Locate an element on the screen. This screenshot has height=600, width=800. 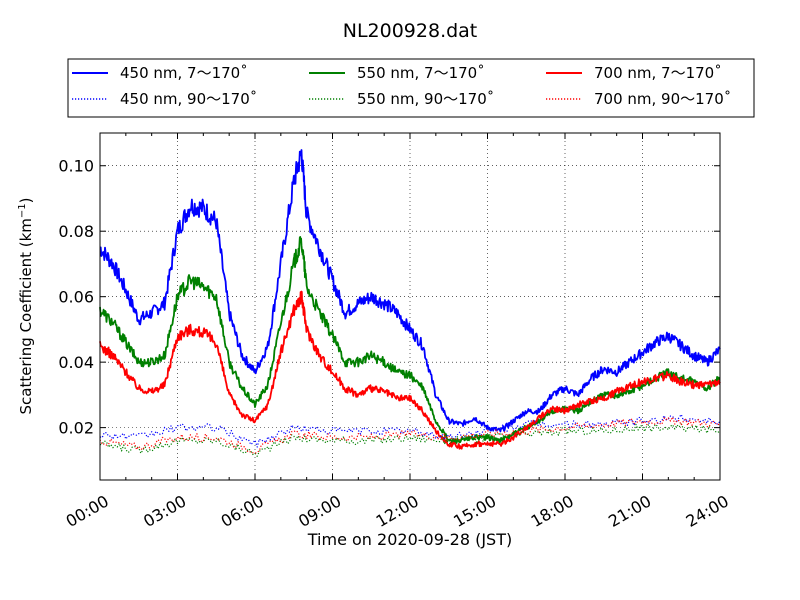
y-tick-label: 0.08 is located at coordinates (76, 231).